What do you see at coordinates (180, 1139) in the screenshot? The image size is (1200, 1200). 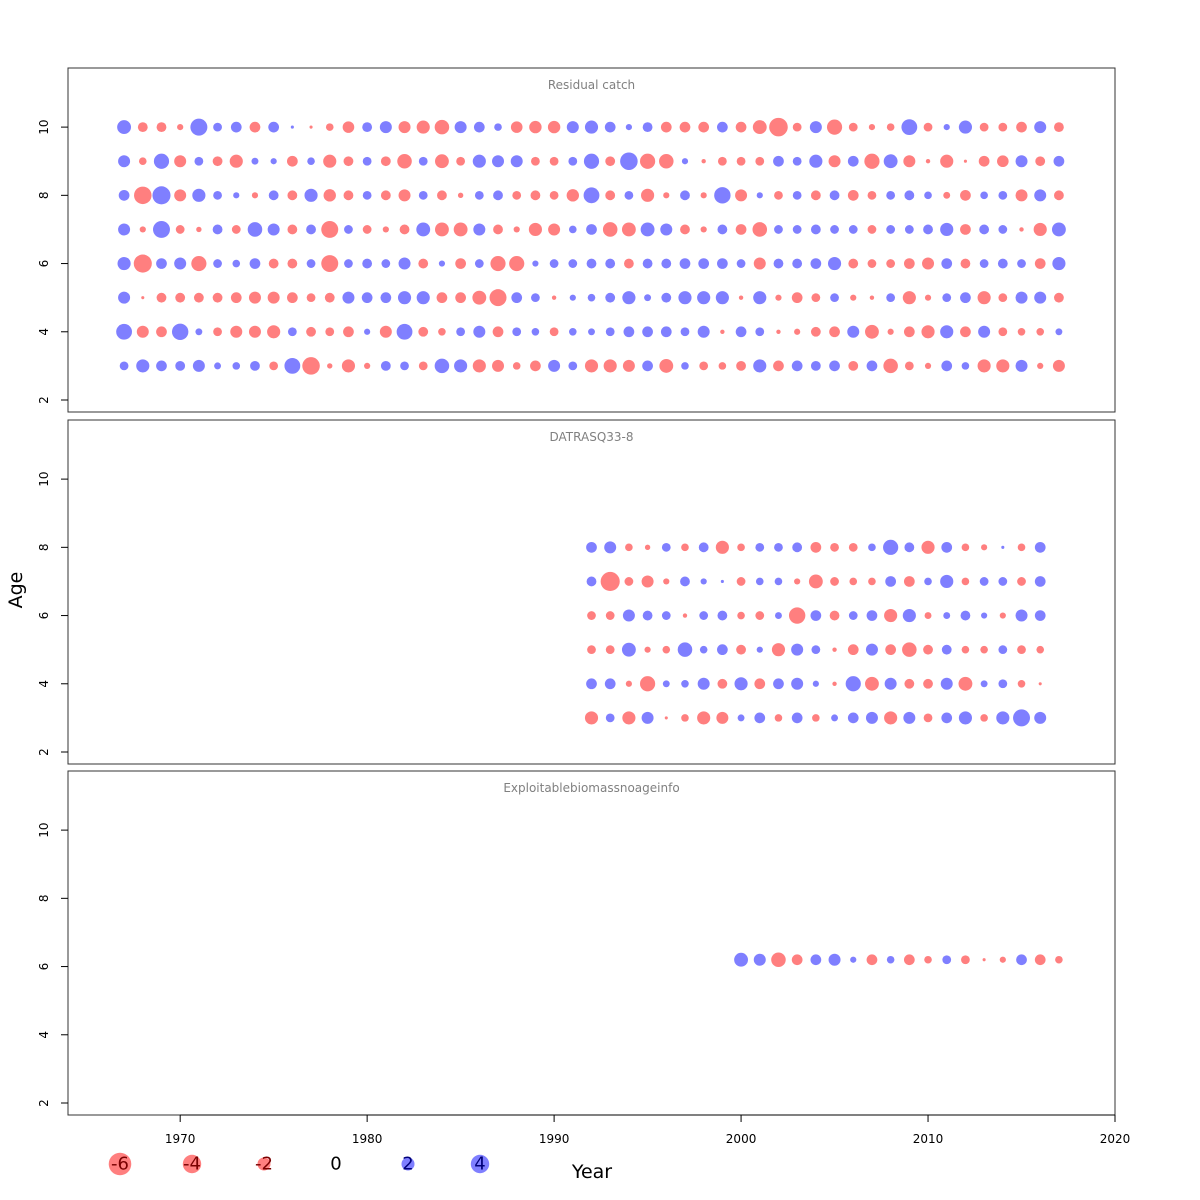 I see `x-tick-label: 1970` at bounding box center [180, 1139].